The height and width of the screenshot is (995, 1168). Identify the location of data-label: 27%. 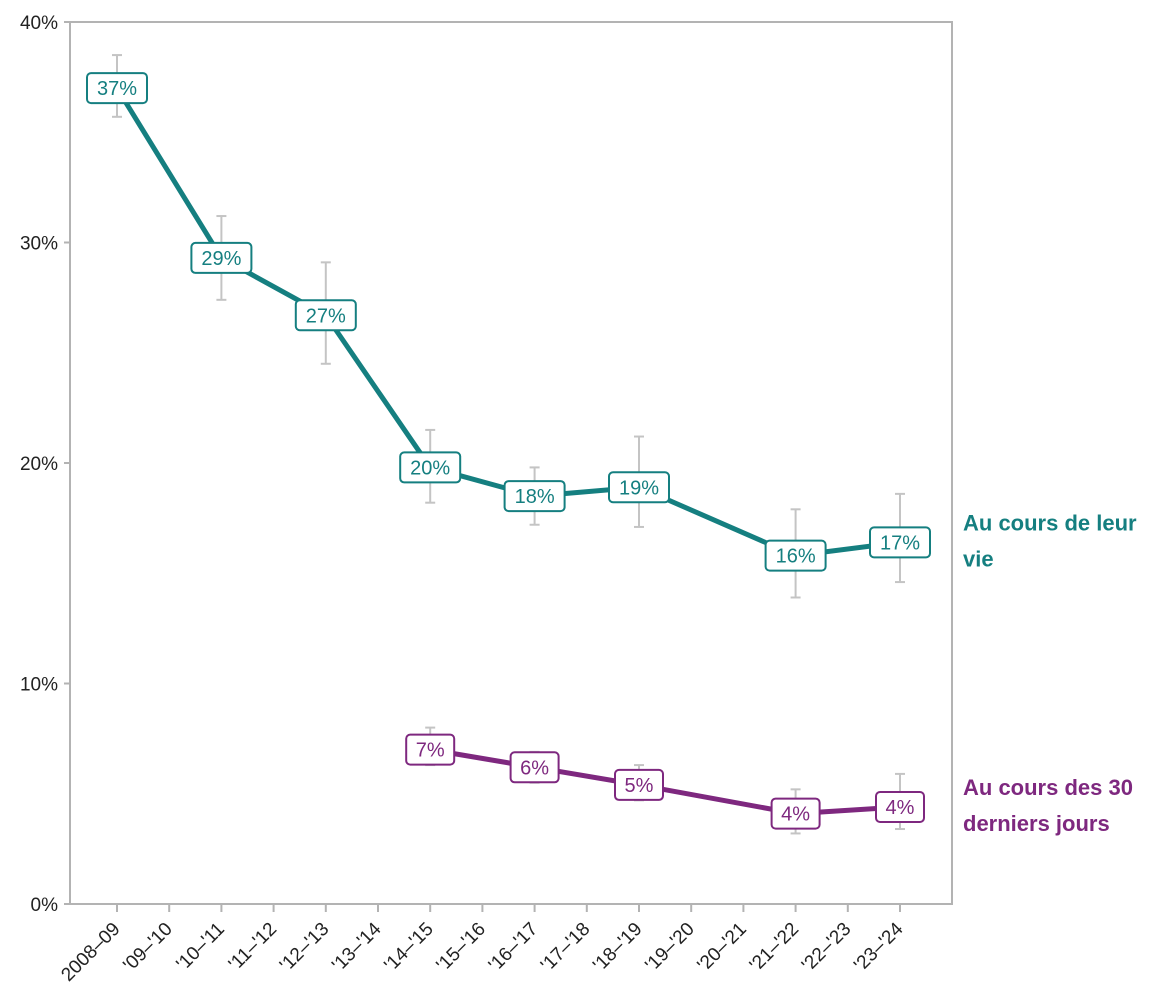
(325, 315).